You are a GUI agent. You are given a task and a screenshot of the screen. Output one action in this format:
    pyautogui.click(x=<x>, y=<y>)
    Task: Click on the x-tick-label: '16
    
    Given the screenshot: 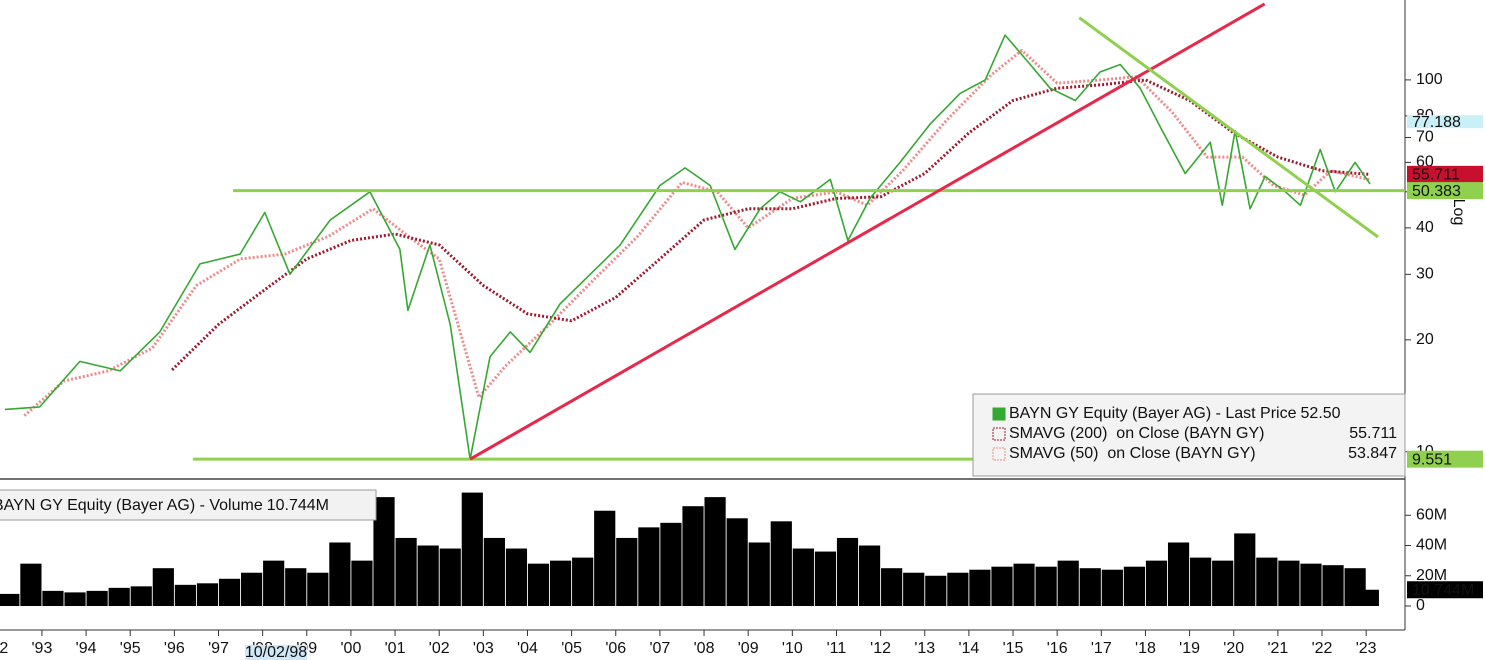 What is the action you would take?
    pyautogui.click(x=1057, y=648)
    